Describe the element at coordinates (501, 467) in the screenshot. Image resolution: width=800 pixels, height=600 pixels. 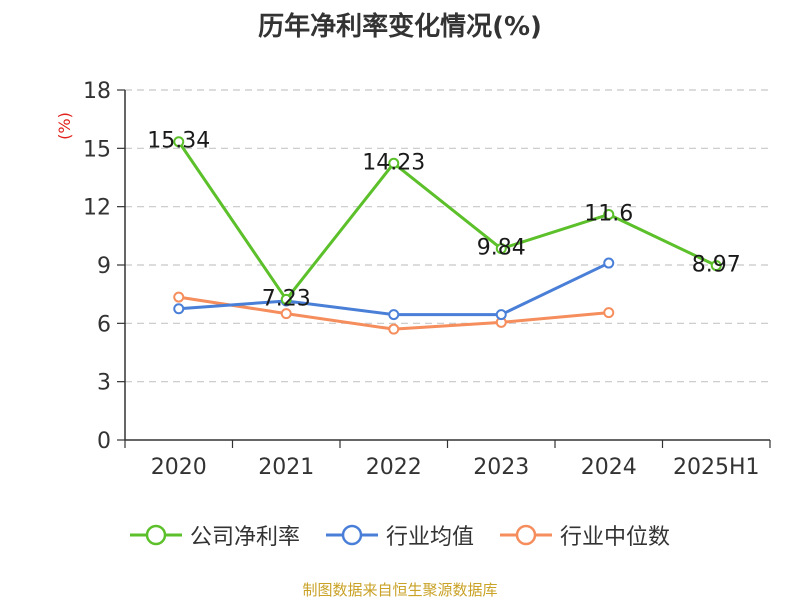
I see `x-tick-label: 2023` at that location.